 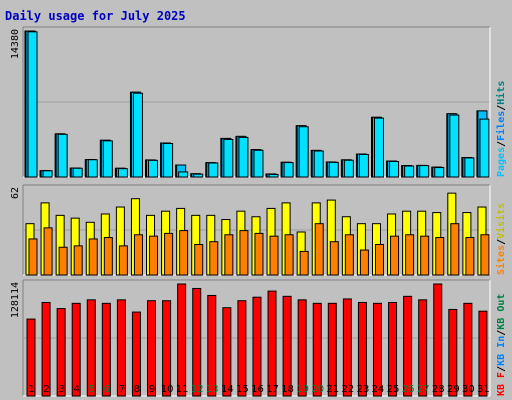 What do you see at coordinates (15, 44) in the screenshot?
I see `ymax-label: 14380` at bounding box center [15, 44].